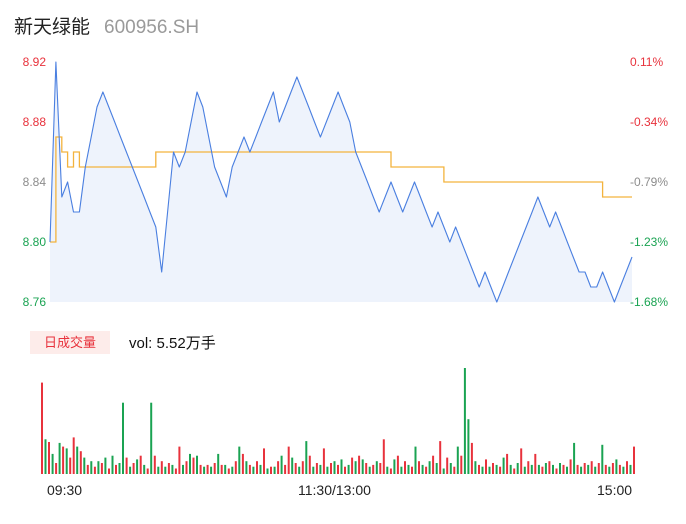 Image resolution: width=686 pixels, height=524 pixels. What do you see at coordinates (34, 122) in the screenshot?
I see `price-tick-1: 8.88` at bounding box center [34, 122].